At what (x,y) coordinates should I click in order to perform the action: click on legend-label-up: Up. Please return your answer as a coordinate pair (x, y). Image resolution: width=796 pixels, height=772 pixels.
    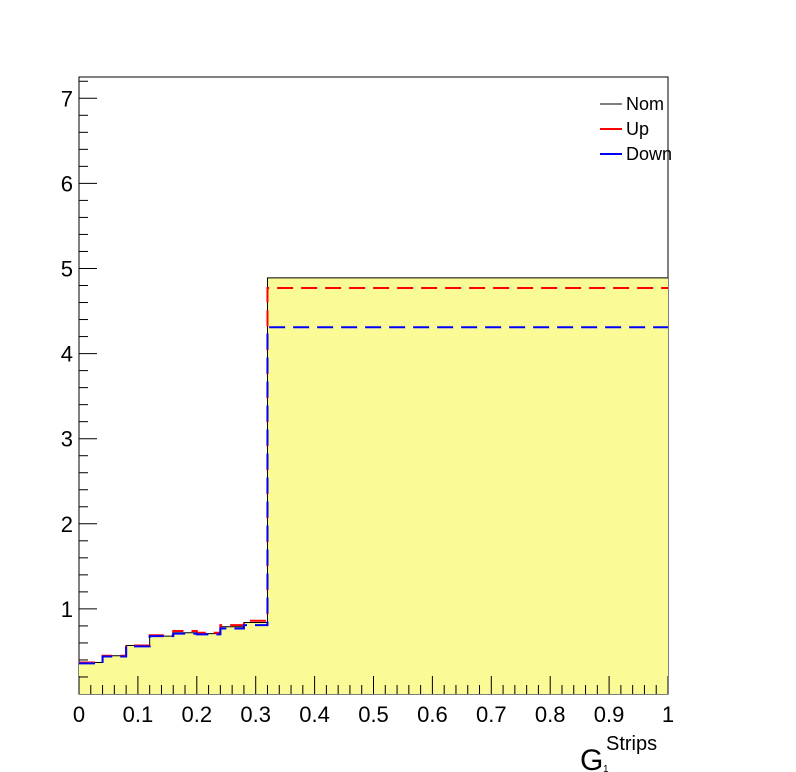
    Looking at the image, I should click on (637, 129).